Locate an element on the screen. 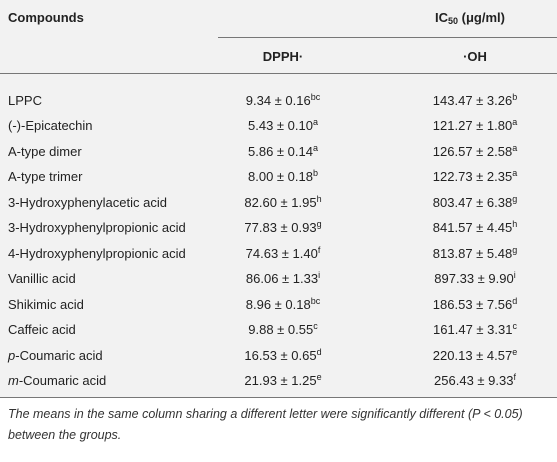  dpph-value: 9.88 ± 0.55 is located at coordinates (281, 330).